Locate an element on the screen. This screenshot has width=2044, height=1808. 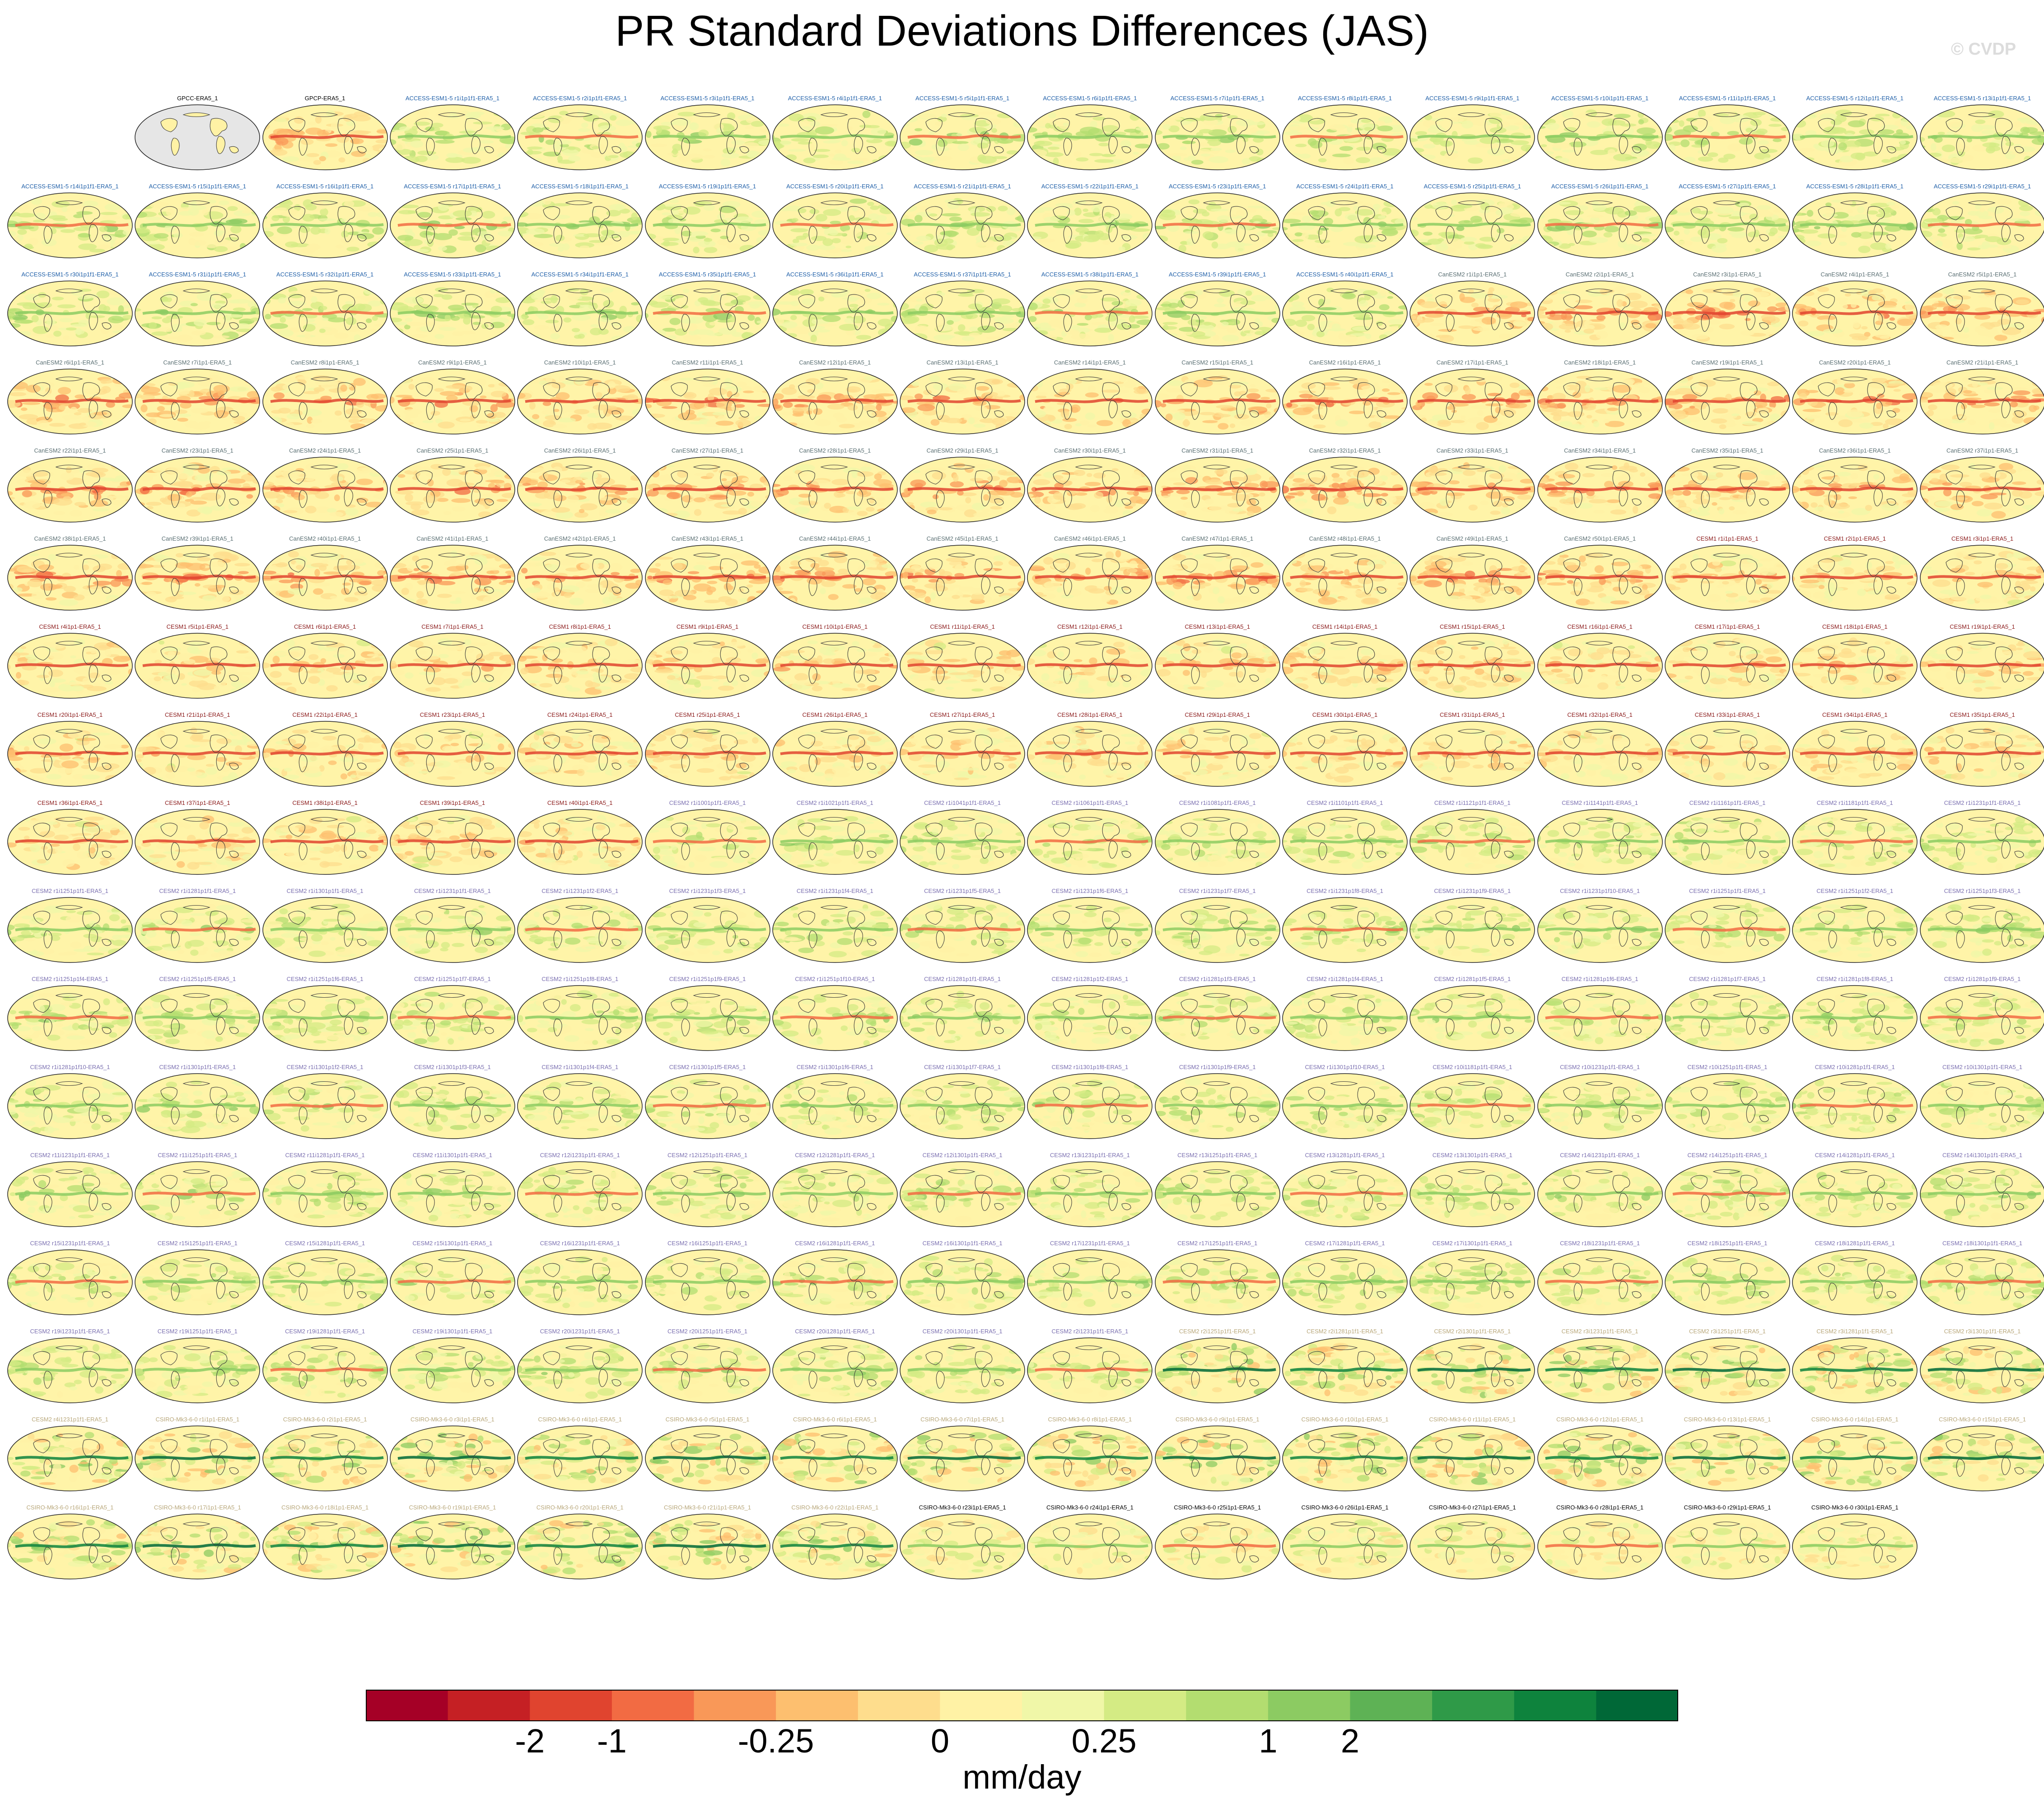
map-panel-title: ACCESS-ESM1-5 r12i1p1f1-ERA5_1 is located at coordinates (1855, 98).